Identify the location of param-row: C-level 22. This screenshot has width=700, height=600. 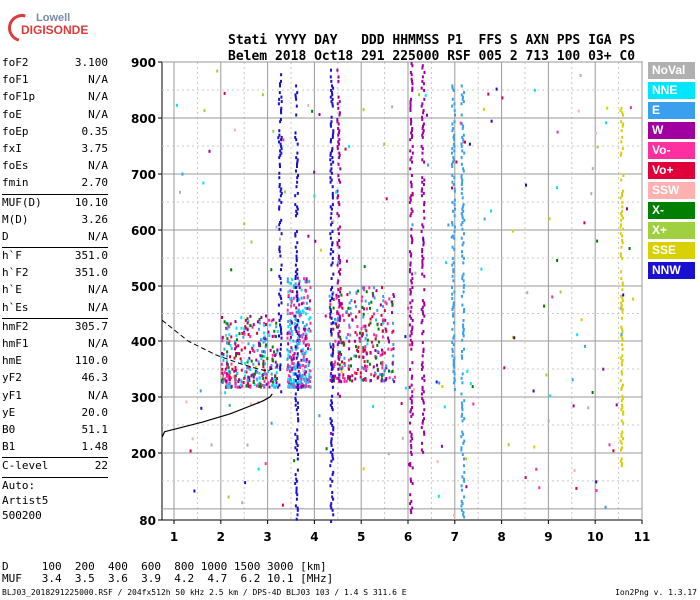
(55, 467).